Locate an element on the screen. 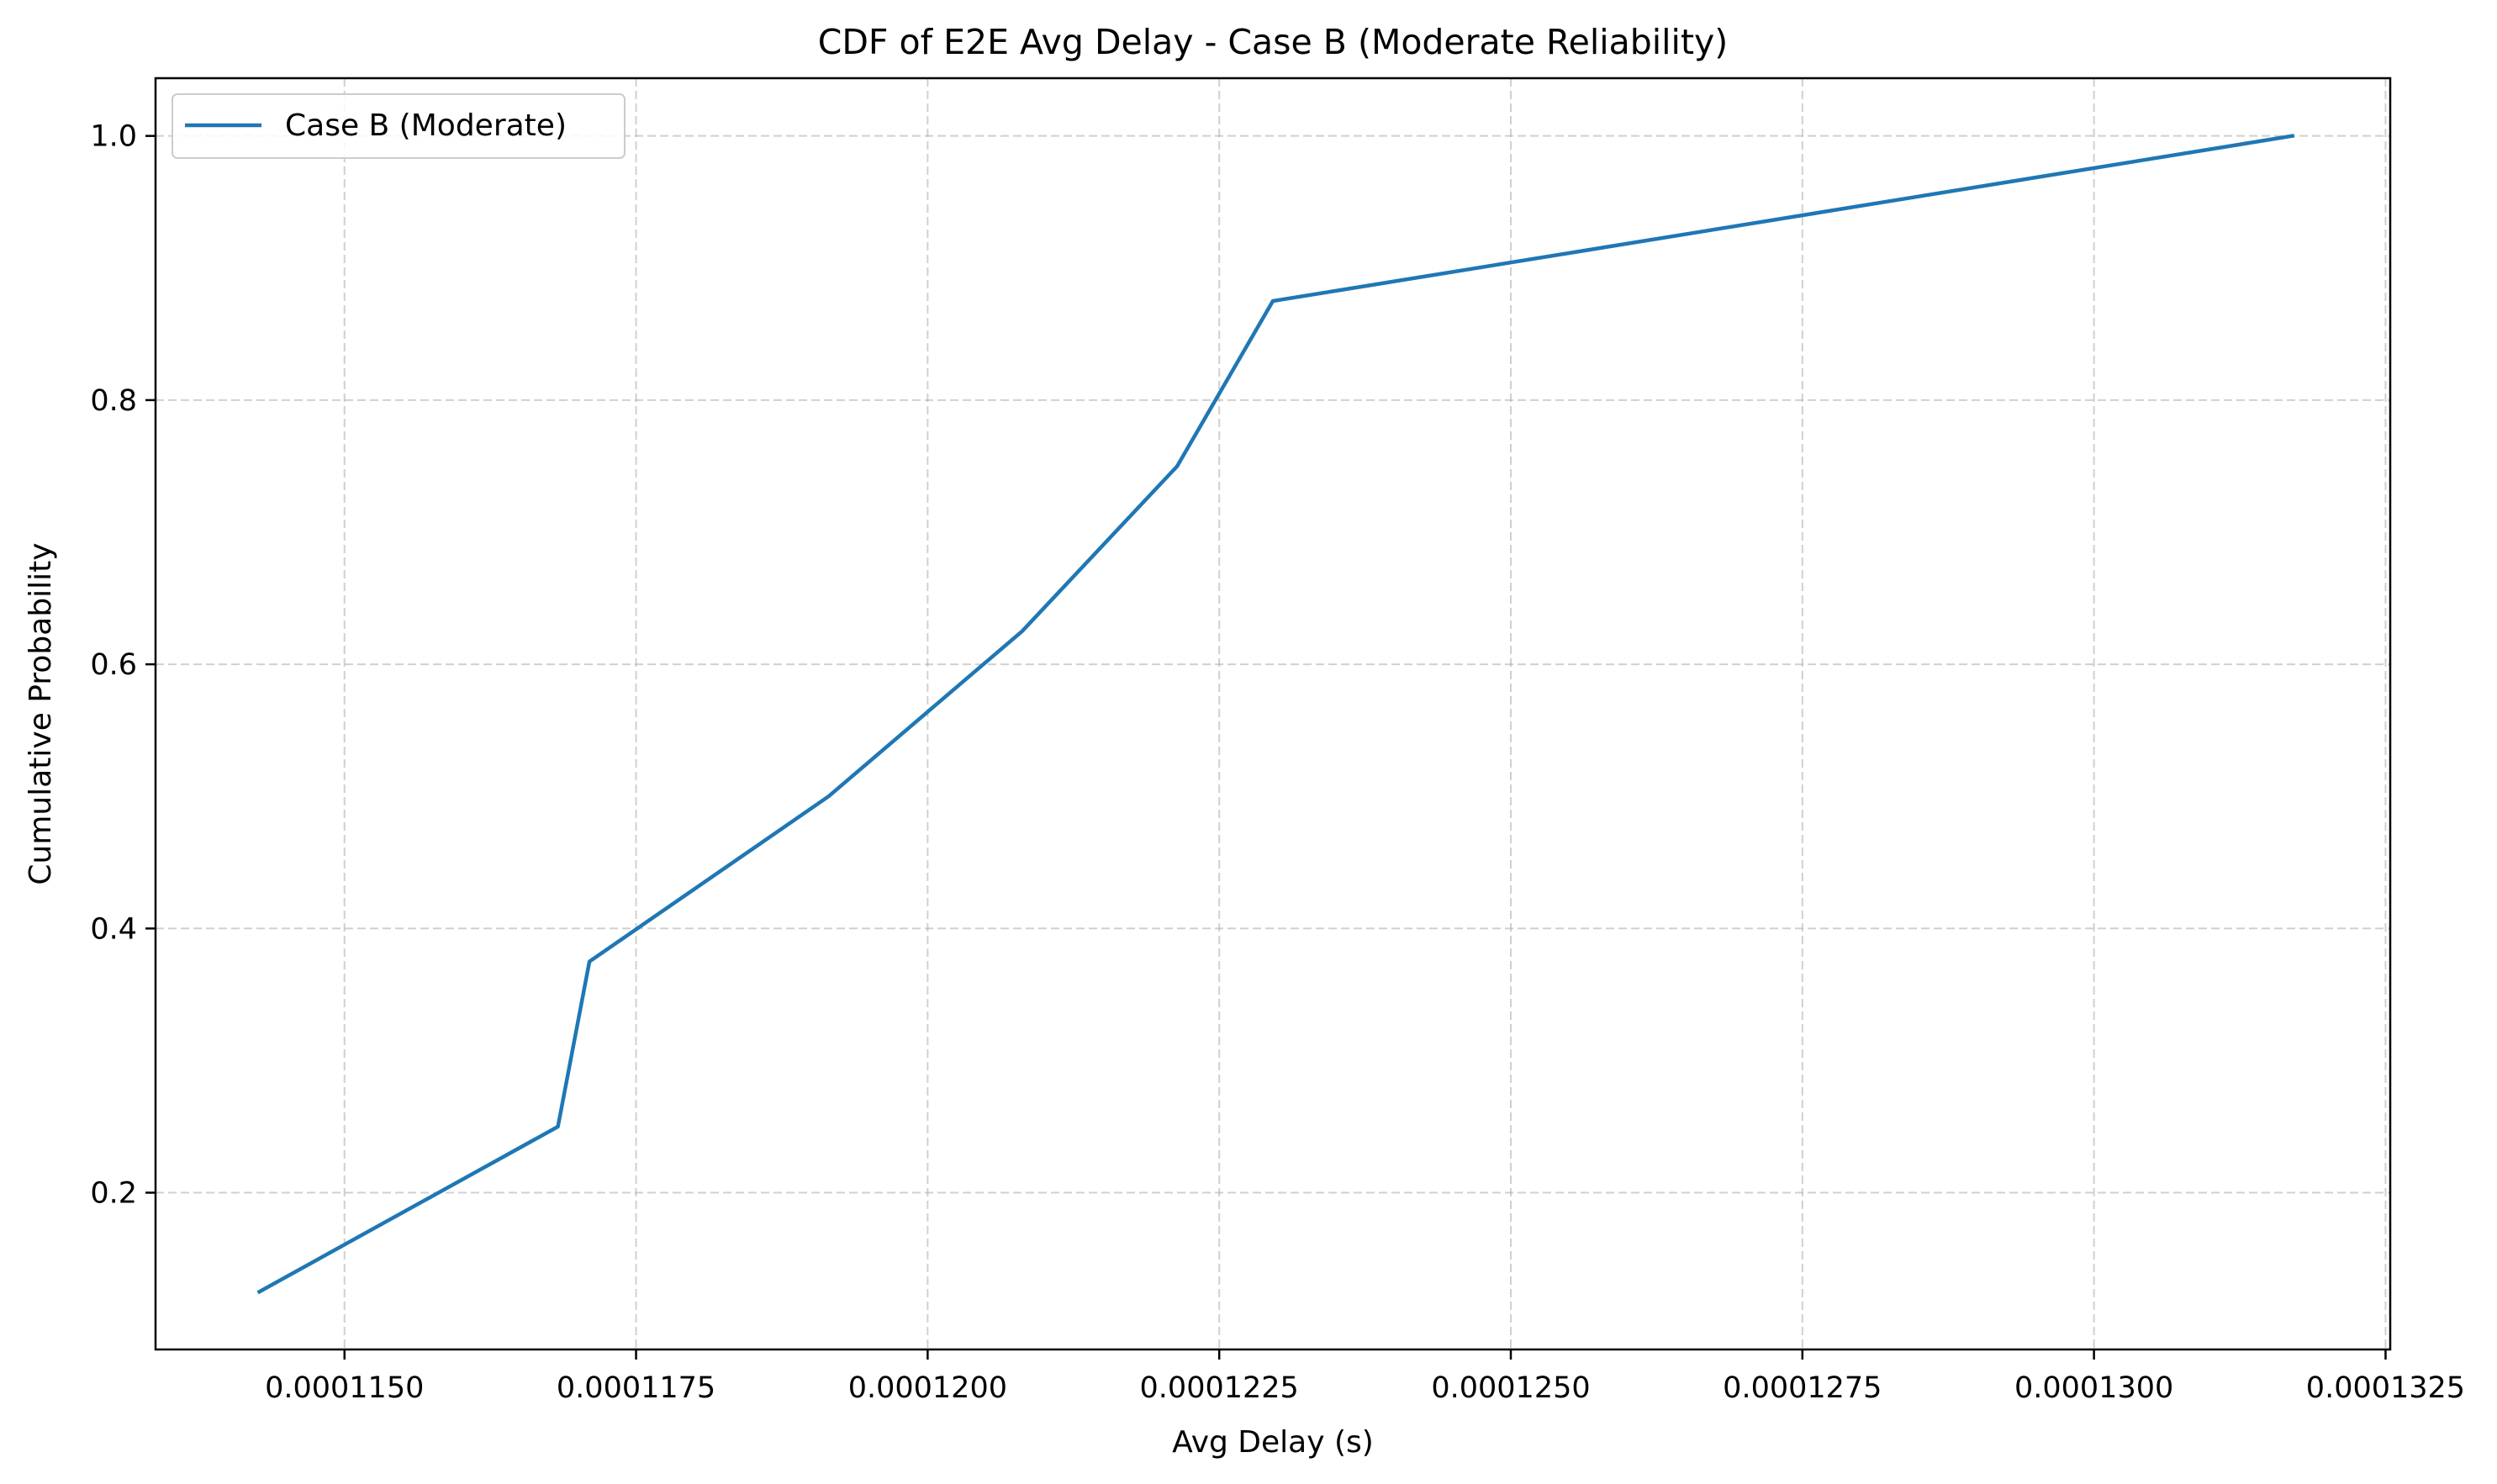  y-tick-label: 0.8 is located at coordinates (113, 401).